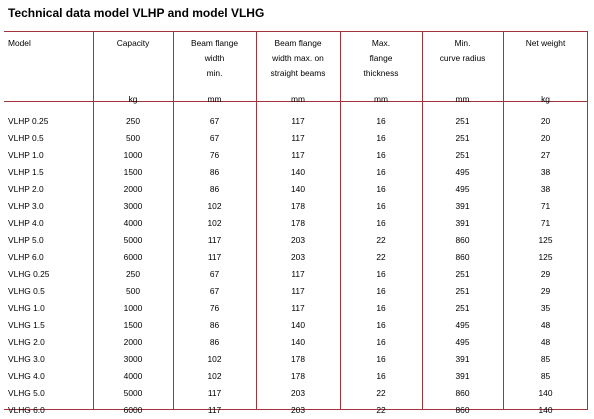 This screenshot has height=419, width=594. I want to click on unit-label: mm, so click(462, 99).